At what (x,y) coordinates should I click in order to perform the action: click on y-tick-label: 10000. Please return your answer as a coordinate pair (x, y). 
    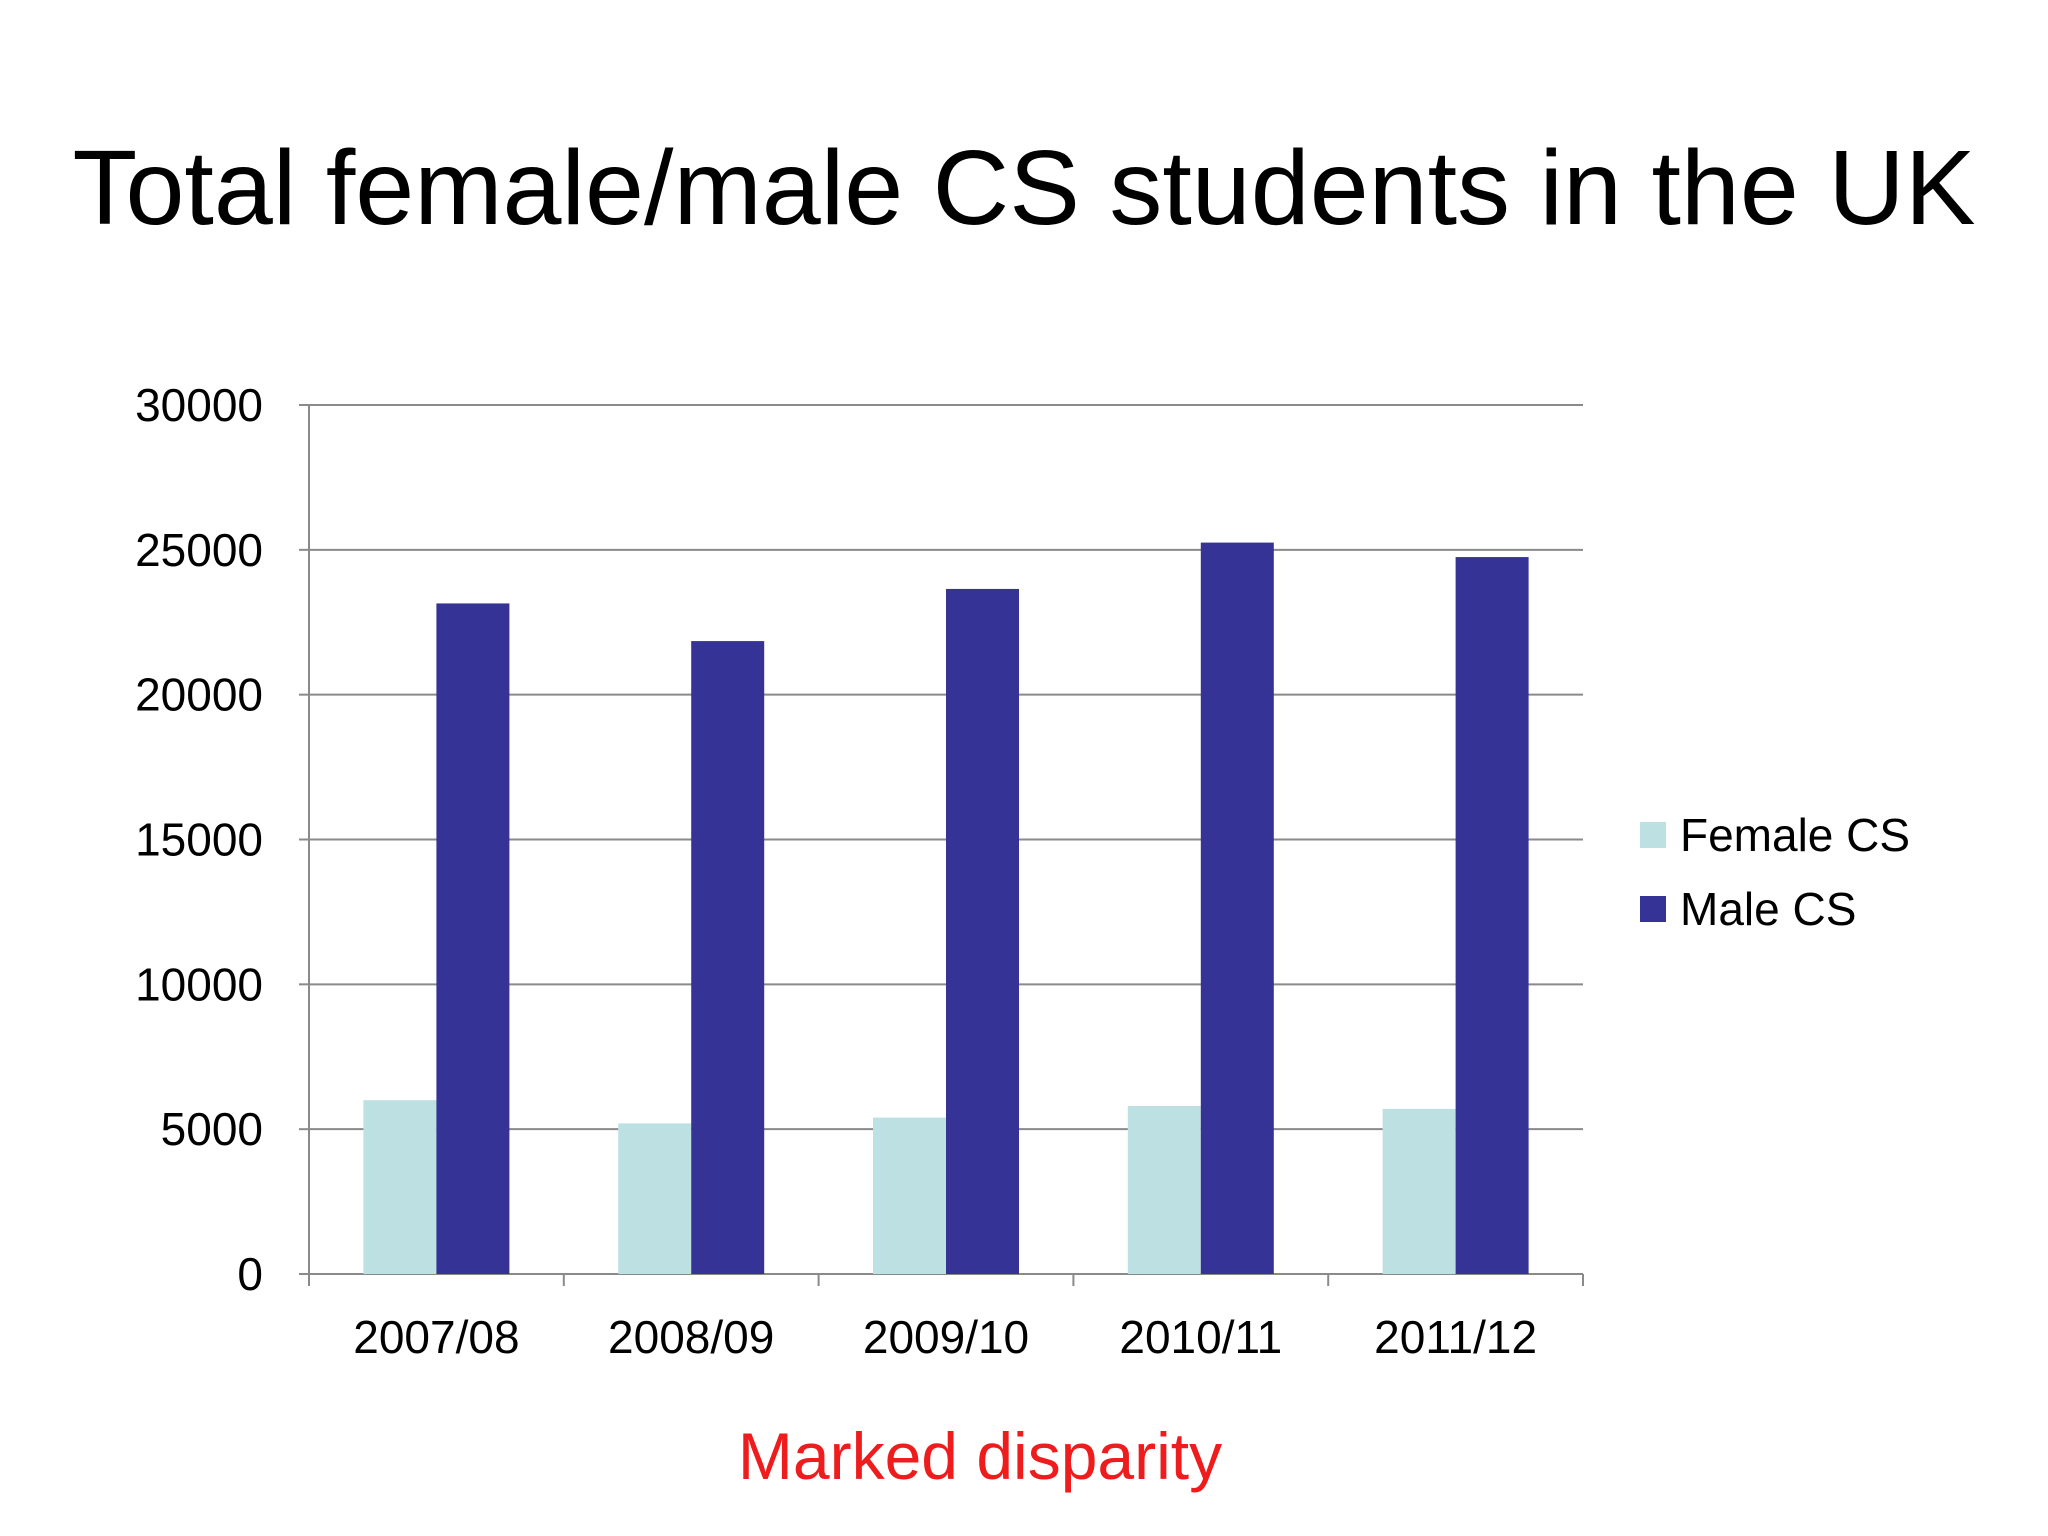
    Looking at the image, I should click on (199, 984).